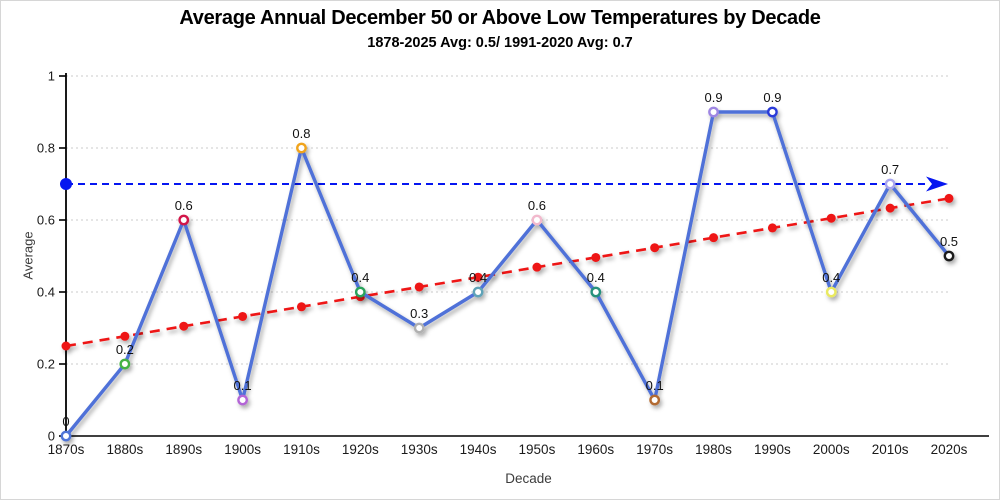  Describe the element at coordinates (242, 449) in the screenshot. I see `x-tick-label: 1900s` at that location.